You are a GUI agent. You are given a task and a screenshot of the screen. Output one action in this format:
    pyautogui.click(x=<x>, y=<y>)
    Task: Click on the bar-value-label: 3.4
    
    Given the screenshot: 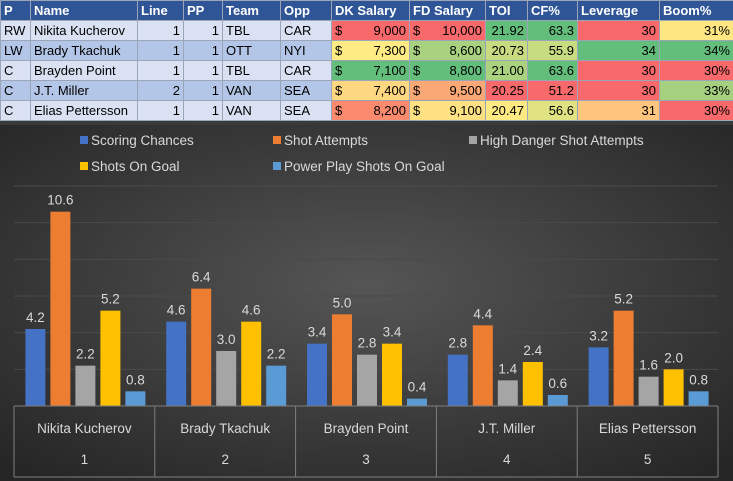 What is the action you would take?
    pyautogui.click(x=392, y=332)
    